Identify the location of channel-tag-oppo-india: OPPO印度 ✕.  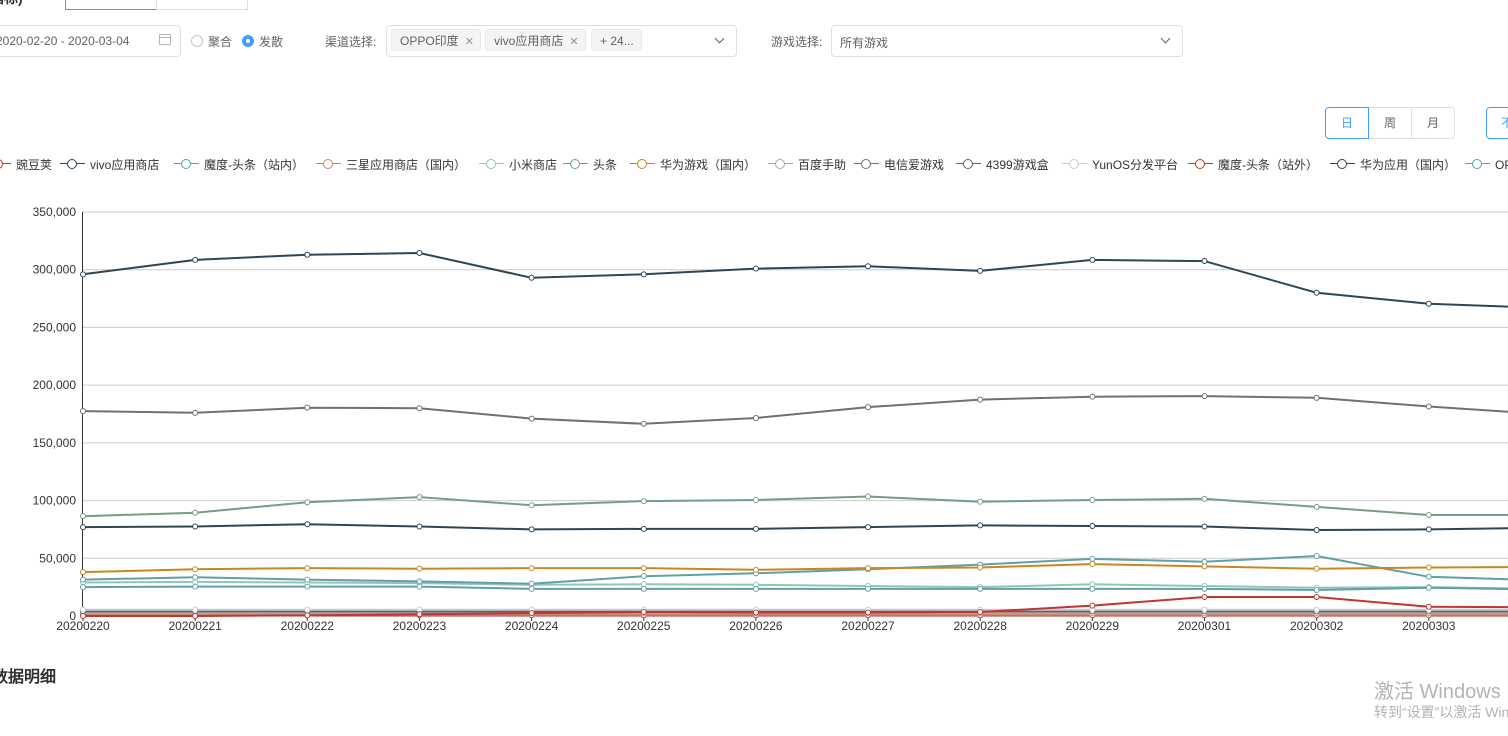
(436, 40).